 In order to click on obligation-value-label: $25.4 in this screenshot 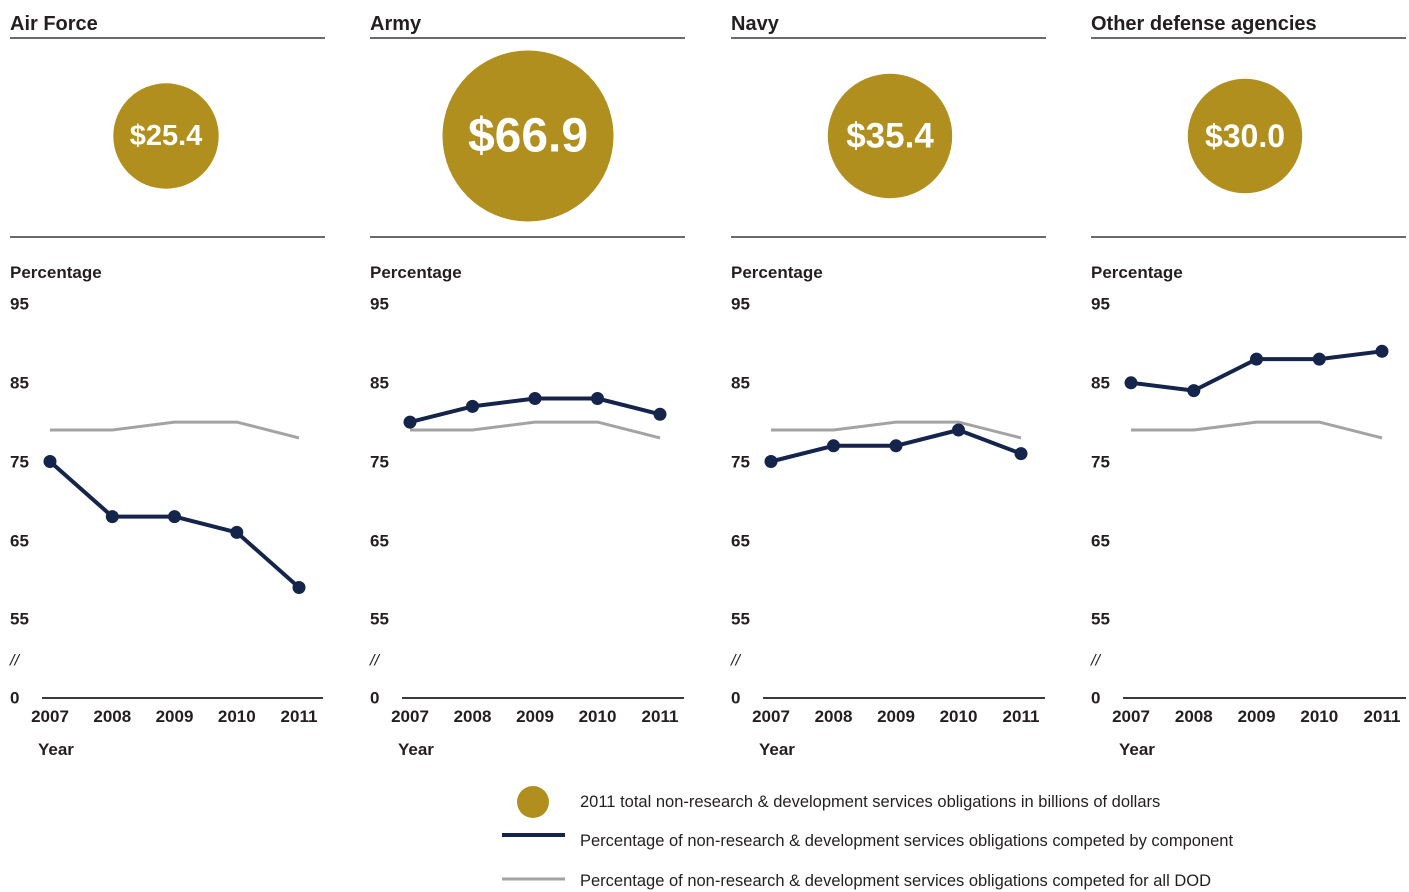, I will do `click(166, 136)`.